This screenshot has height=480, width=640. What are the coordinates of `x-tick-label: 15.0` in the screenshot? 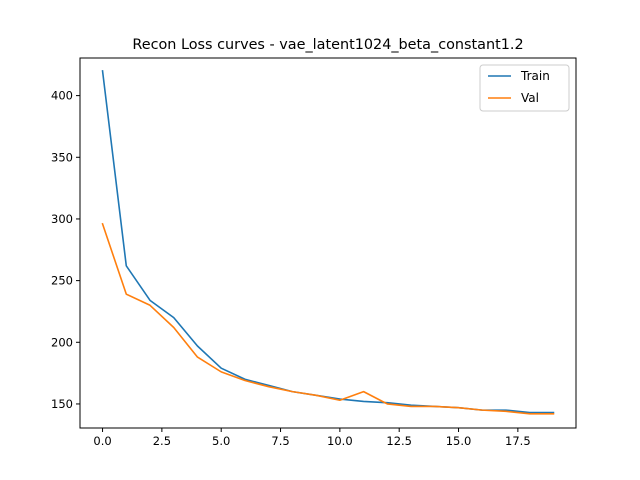 It's located at (459, 441).